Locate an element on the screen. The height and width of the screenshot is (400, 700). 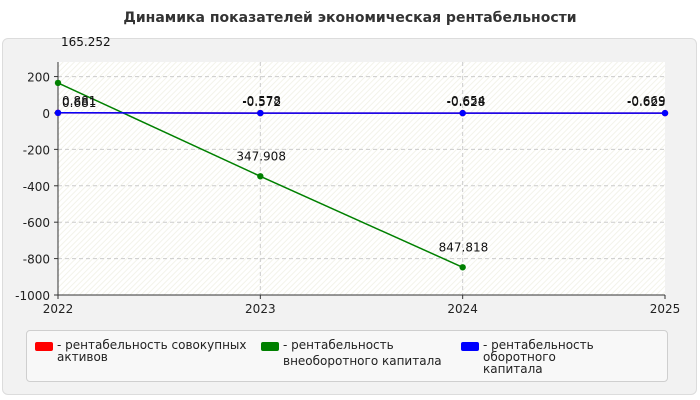
legend-item-working-capital: - рентабельность оборотного капитала is located at coordinates (564, 357).